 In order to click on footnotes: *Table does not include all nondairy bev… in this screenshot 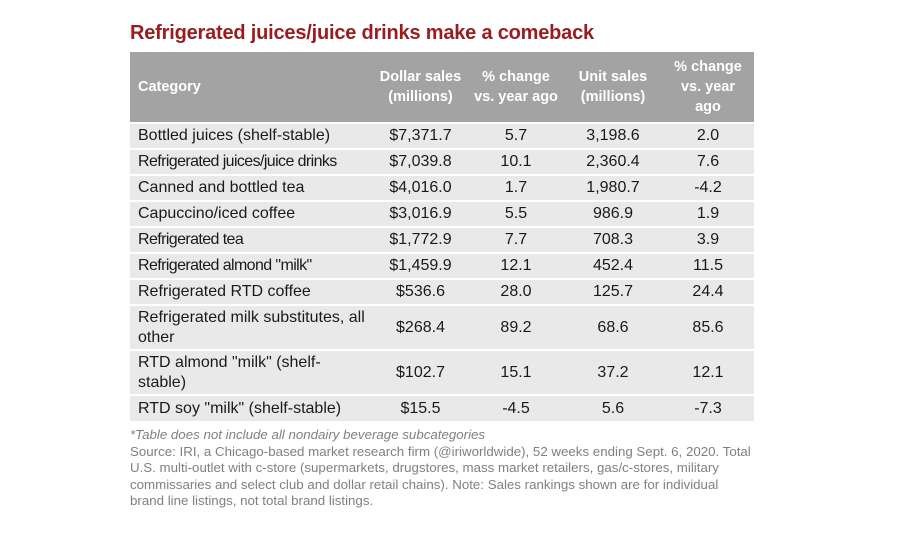, I will do `click(442, 468)`.